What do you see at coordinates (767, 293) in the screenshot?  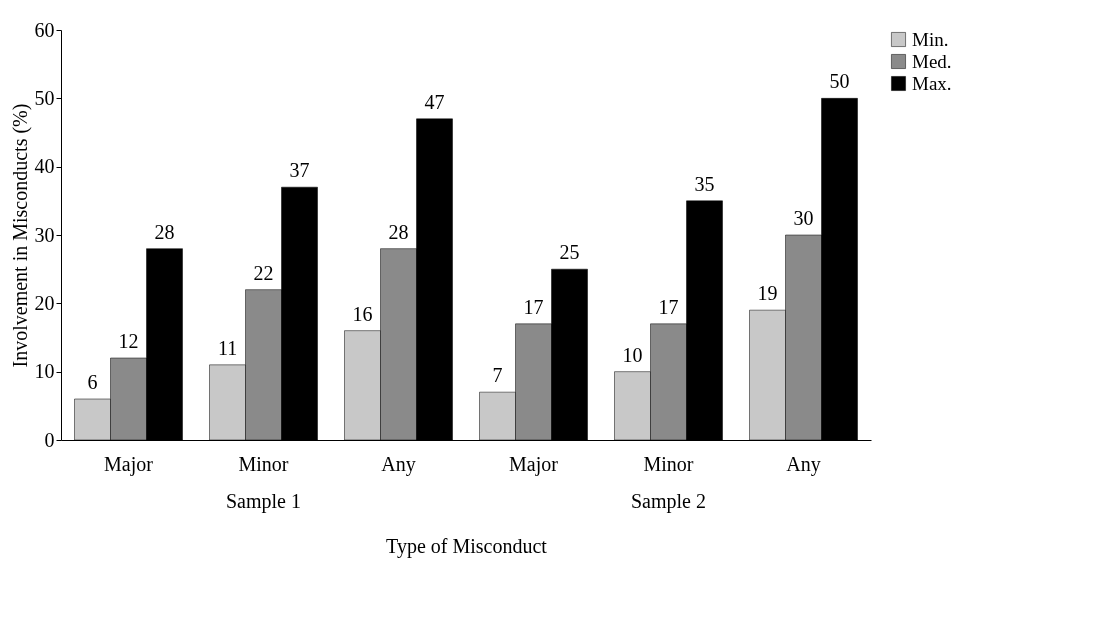 I see `data-label: 19` at bounding box center [767, 293].